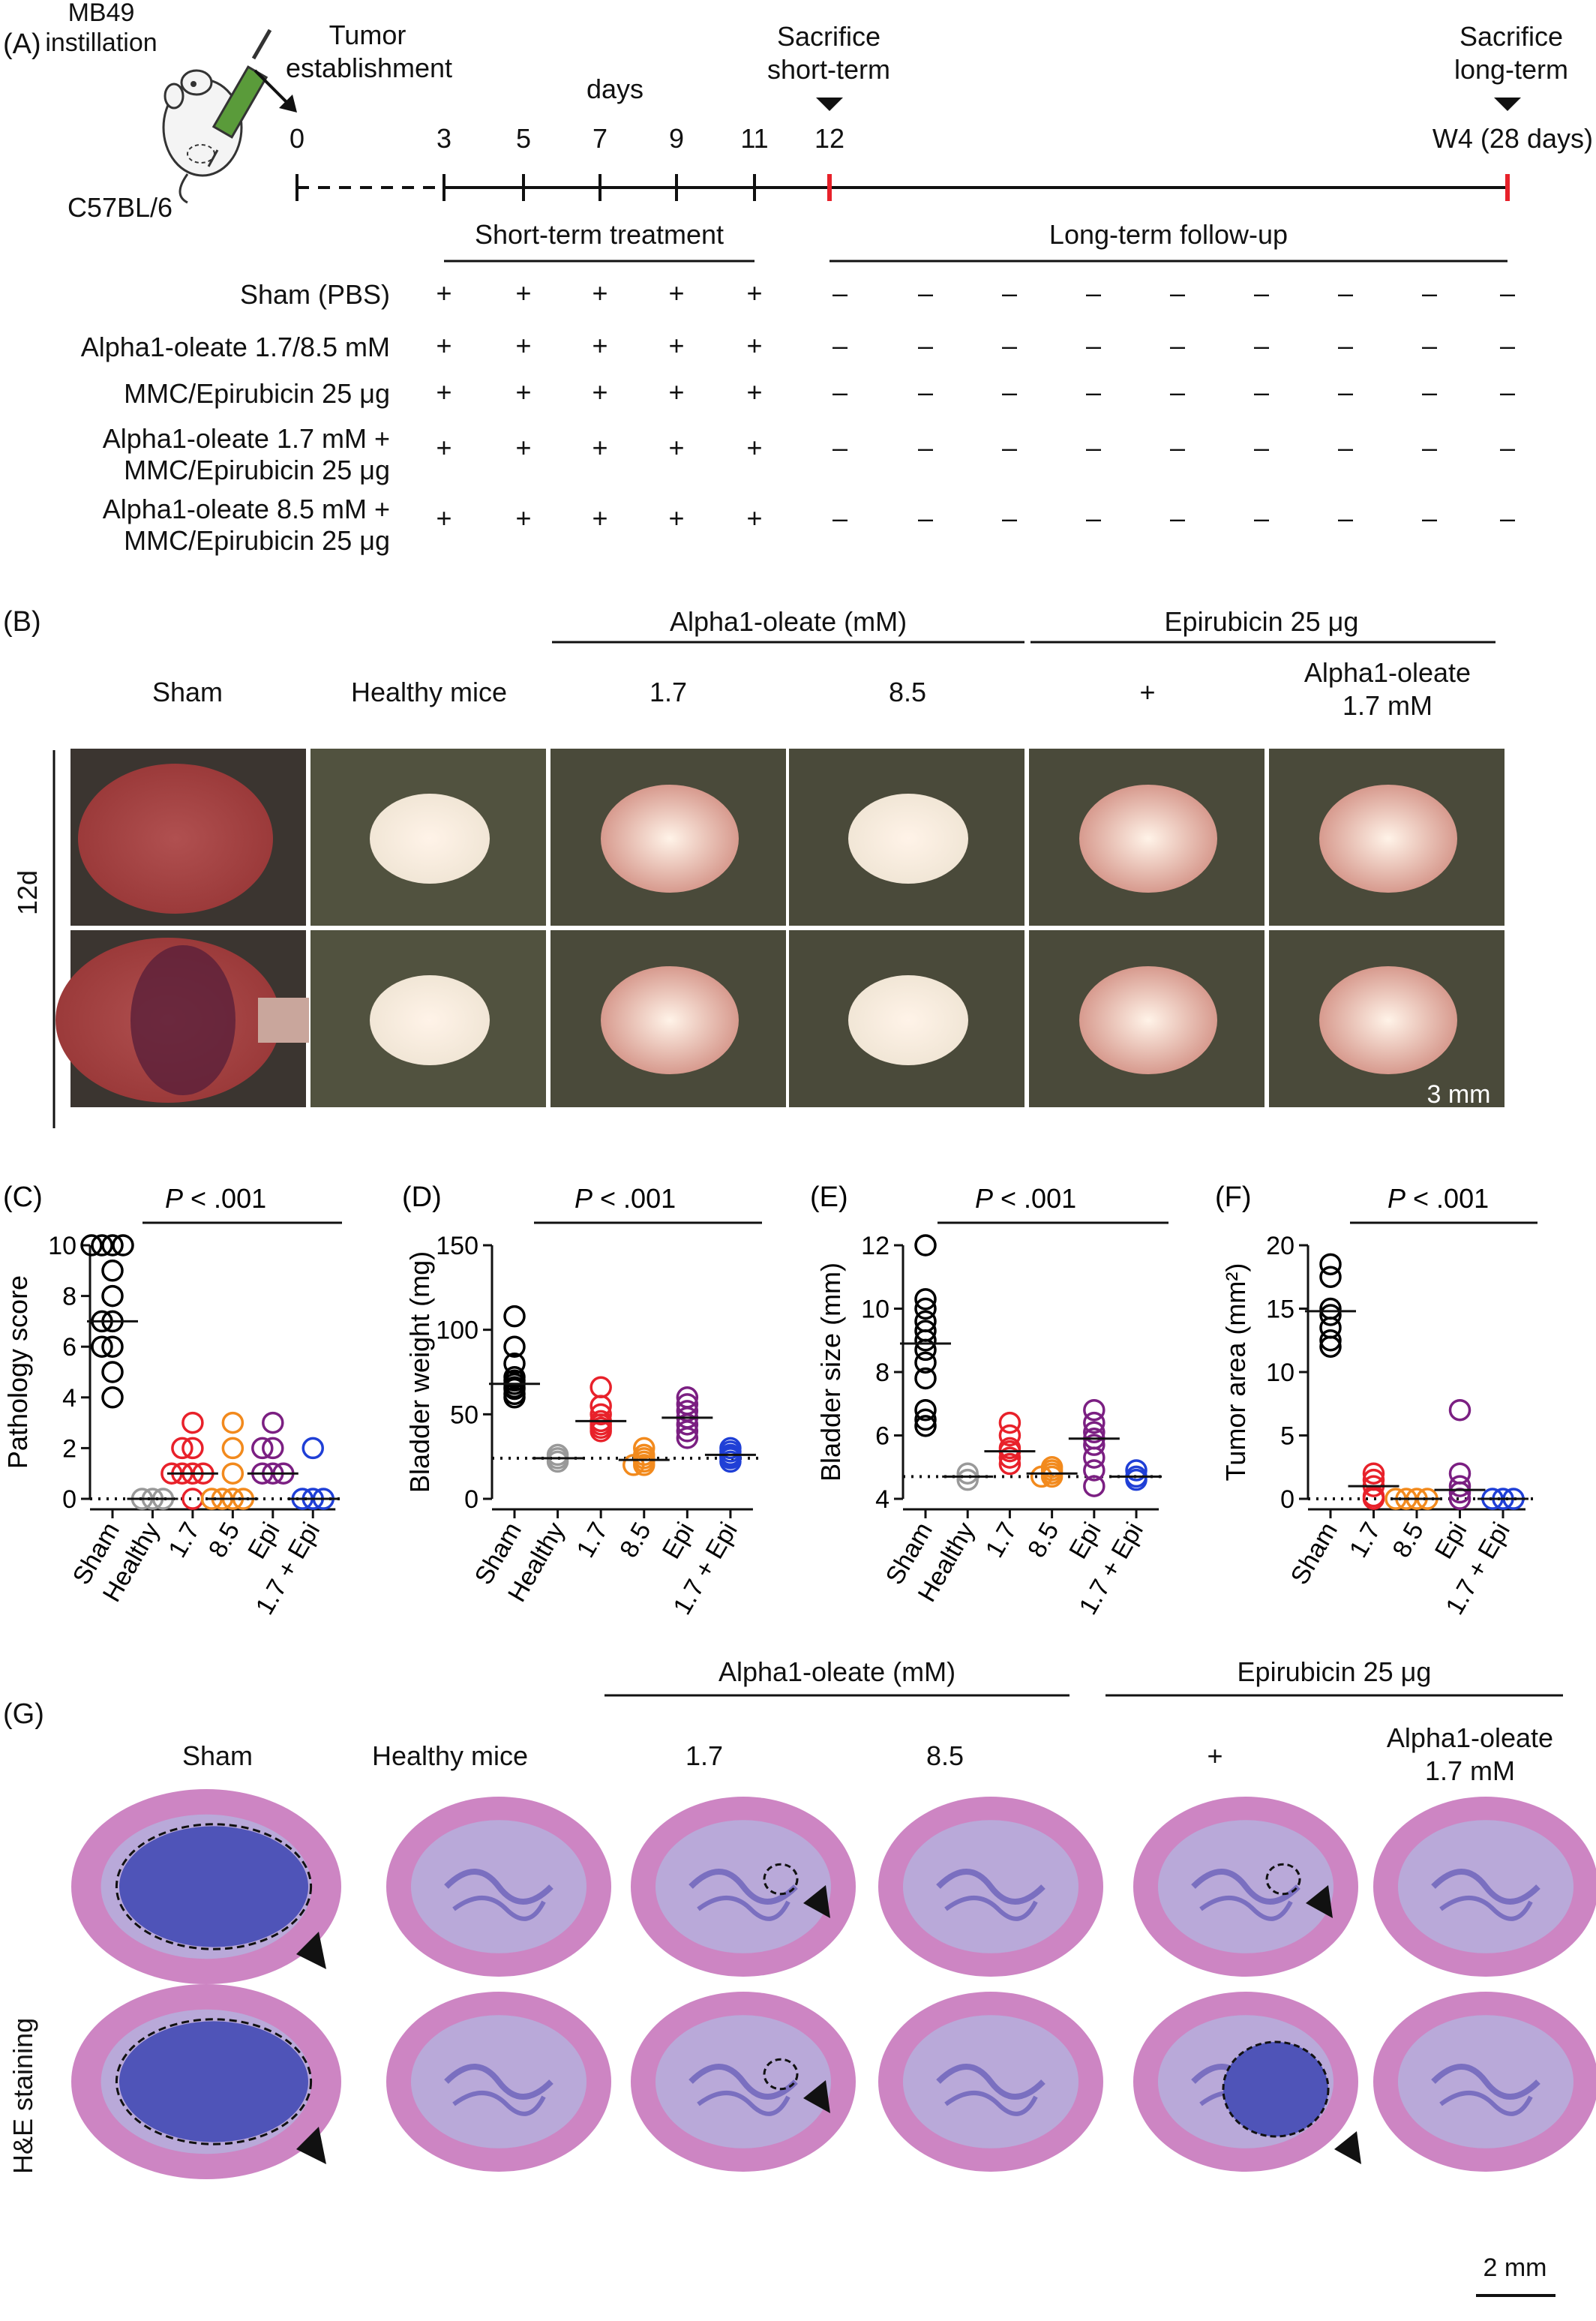 The image size is (1596, 2321). Describe the element at coordinates (120, 207) in the screenshot. I see `strain-label: C57BL/6` at that location.